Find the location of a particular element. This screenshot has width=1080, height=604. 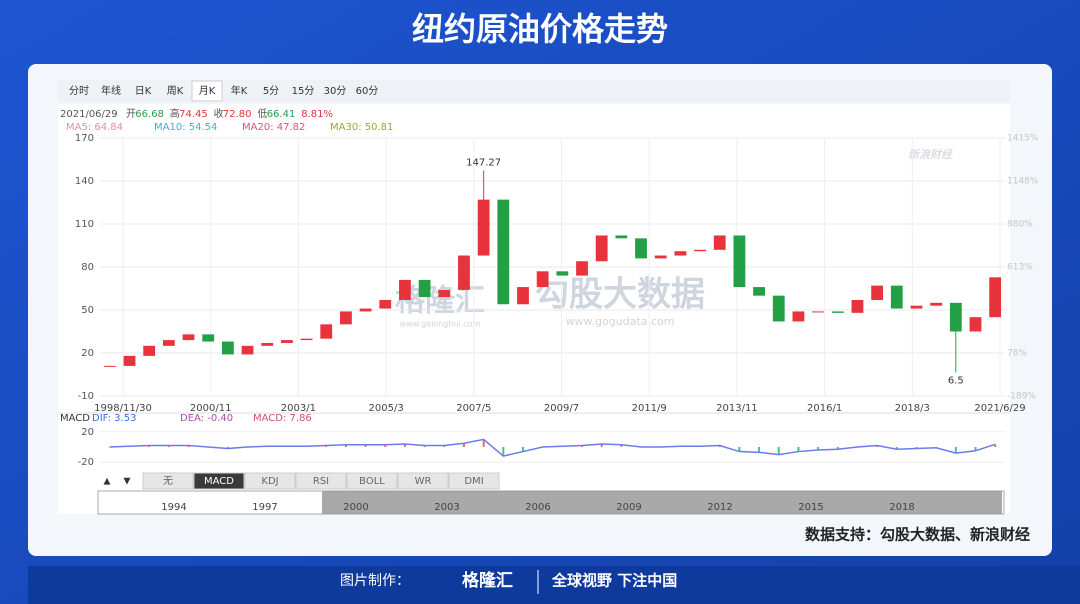

indicator-label: MACD is located at coordinates (219, 481).